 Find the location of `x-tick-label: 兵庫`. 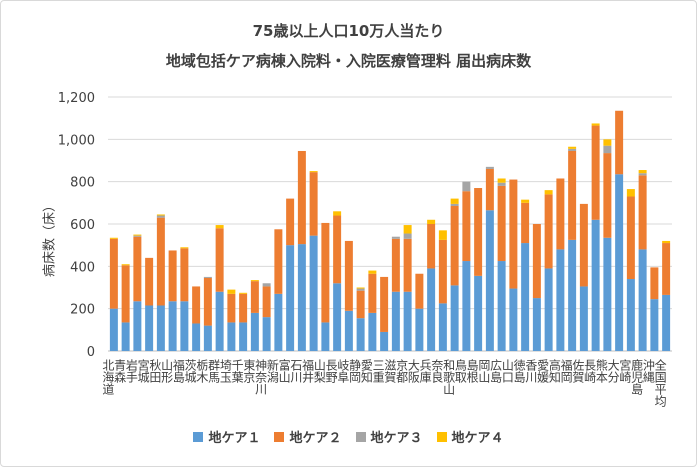

x-tick-label: 兵庫 is located at coordinates (425, 371).